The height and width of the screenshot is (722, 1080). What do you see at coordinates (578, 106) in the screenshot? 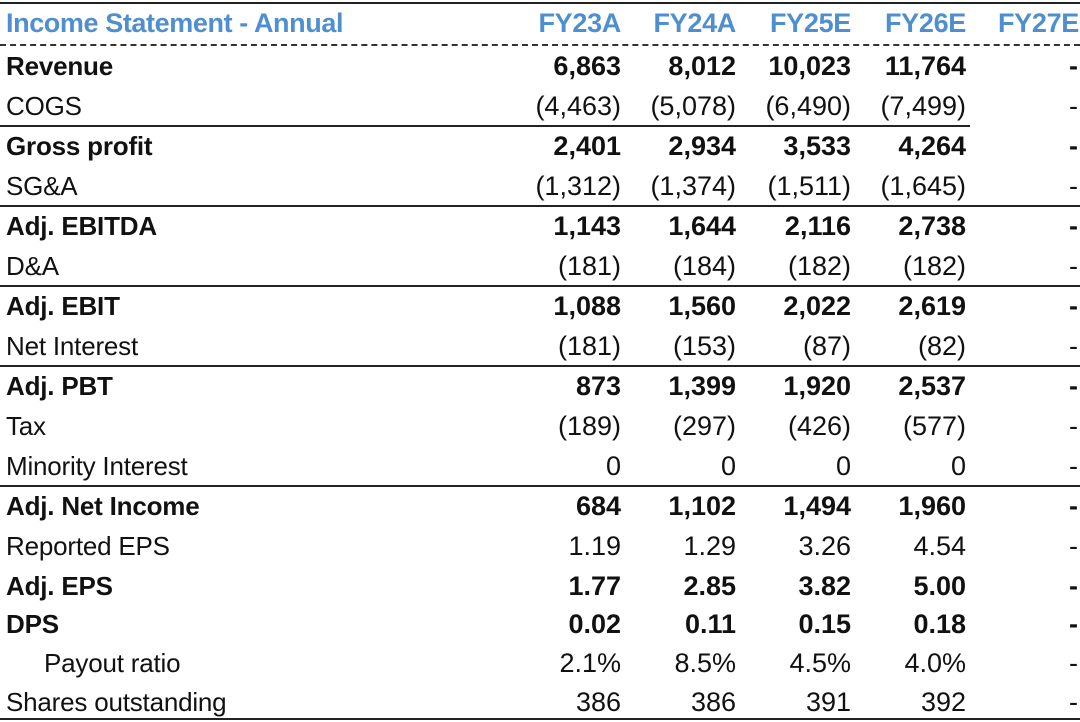
I see `cell-fy23a: (4,463)` at bounding box center [578, 106].